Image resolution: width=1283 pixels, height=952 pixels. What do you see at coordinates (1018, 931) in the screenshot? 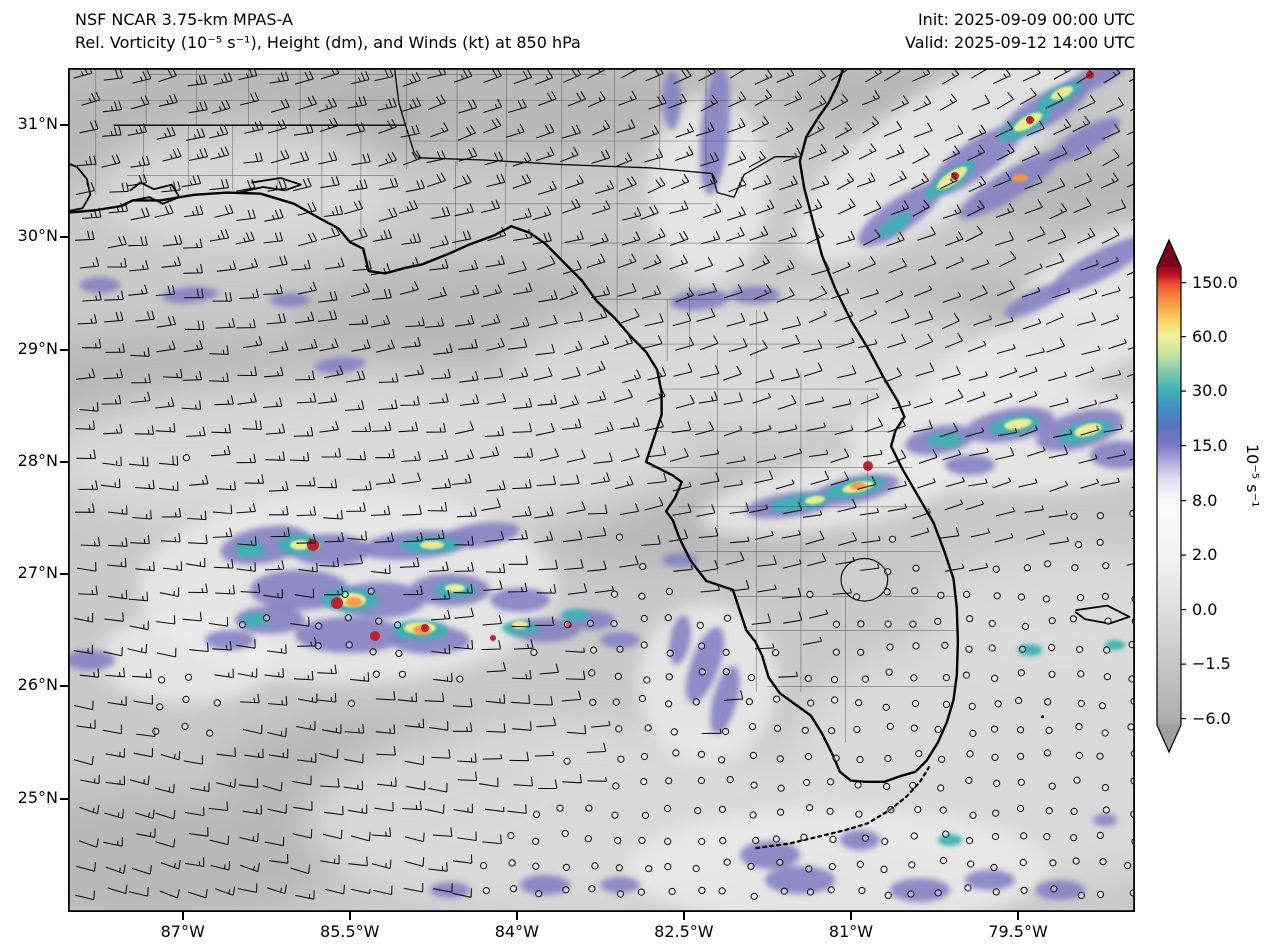
I see `lon-tick-label: 79.5°W` at bounding box center [1018, 931].